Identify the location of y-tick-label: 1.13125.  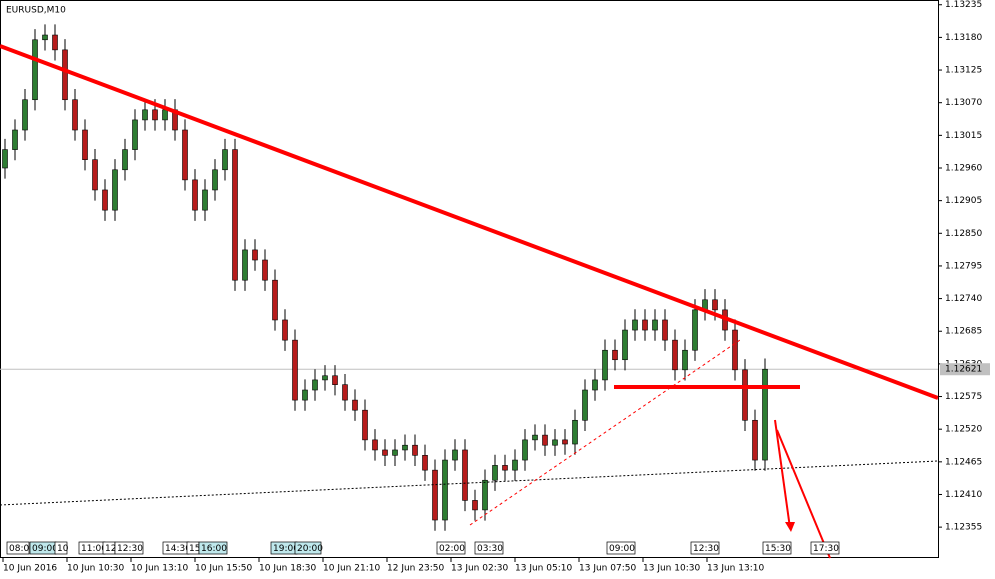
(963, 71).